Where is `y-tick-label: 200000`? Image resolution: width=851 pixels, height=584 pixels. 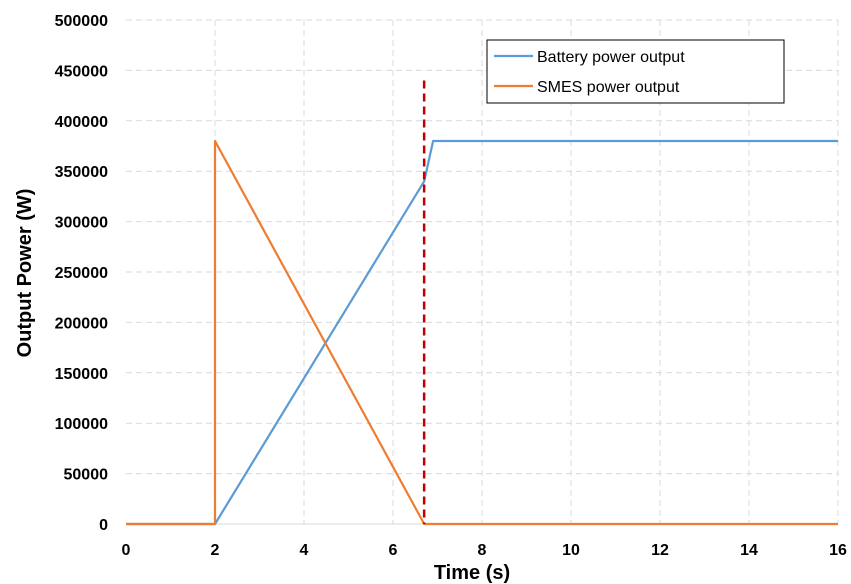
y-tick-label: 200000 is located at coordinates (81, 323).